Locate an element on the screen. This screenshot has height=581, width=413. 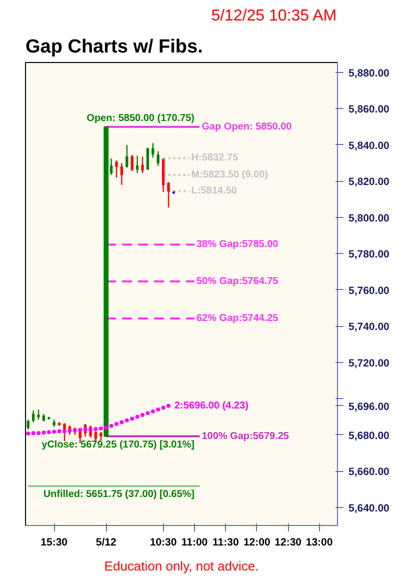
chart-title: Gap Charts w/ Fibs. is located at coordinates (114, 47).